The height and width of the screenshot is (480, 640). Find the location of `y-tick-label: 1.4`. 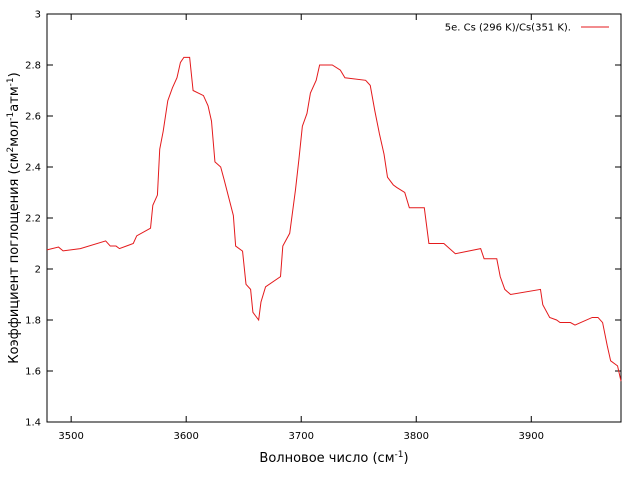

y-tick-label: 1.4 is located at coordinates (33, 423).